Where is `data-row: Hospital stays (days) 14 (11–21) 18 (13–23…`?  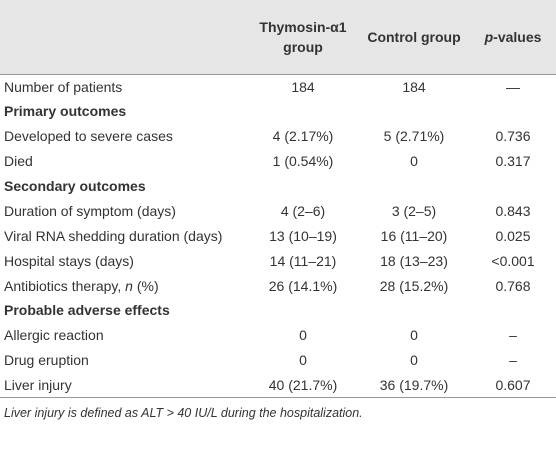 data-row: Hospital stays (days) 14 (11–21) 18 (13–23… is located at coordinates (278, 260).